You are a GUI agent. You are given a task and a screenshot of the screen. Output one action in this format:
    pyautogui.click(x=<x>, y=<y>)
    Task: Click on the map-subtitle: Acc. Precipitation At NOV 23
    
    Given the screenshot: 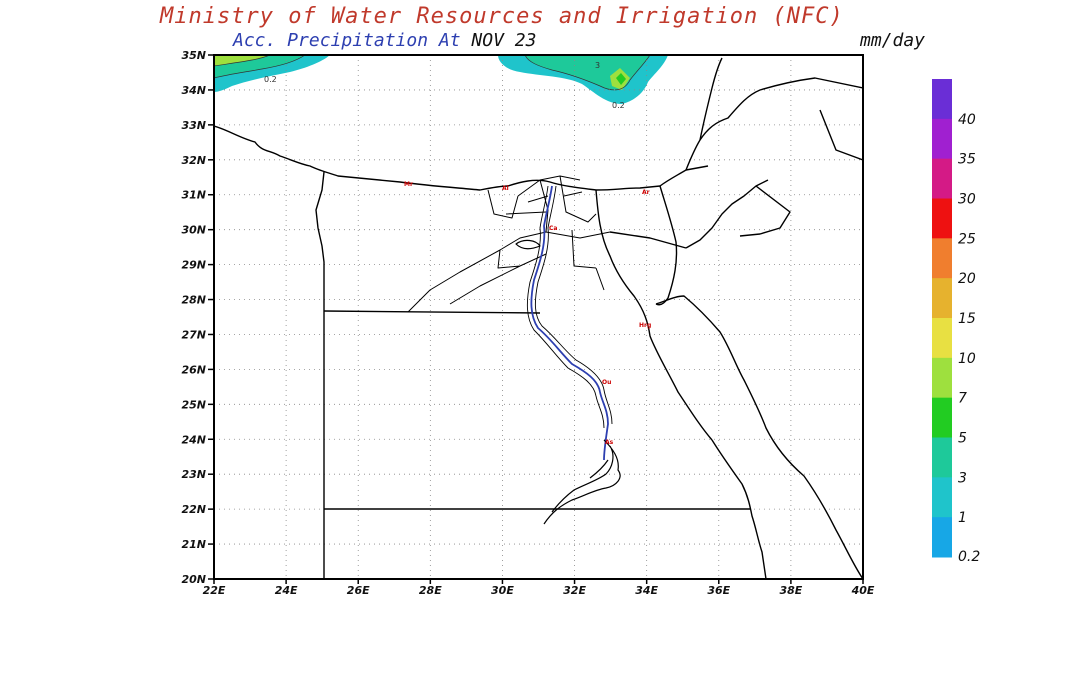 What is the action you would take?
    pyautogui.click(x=384, y=40)
    